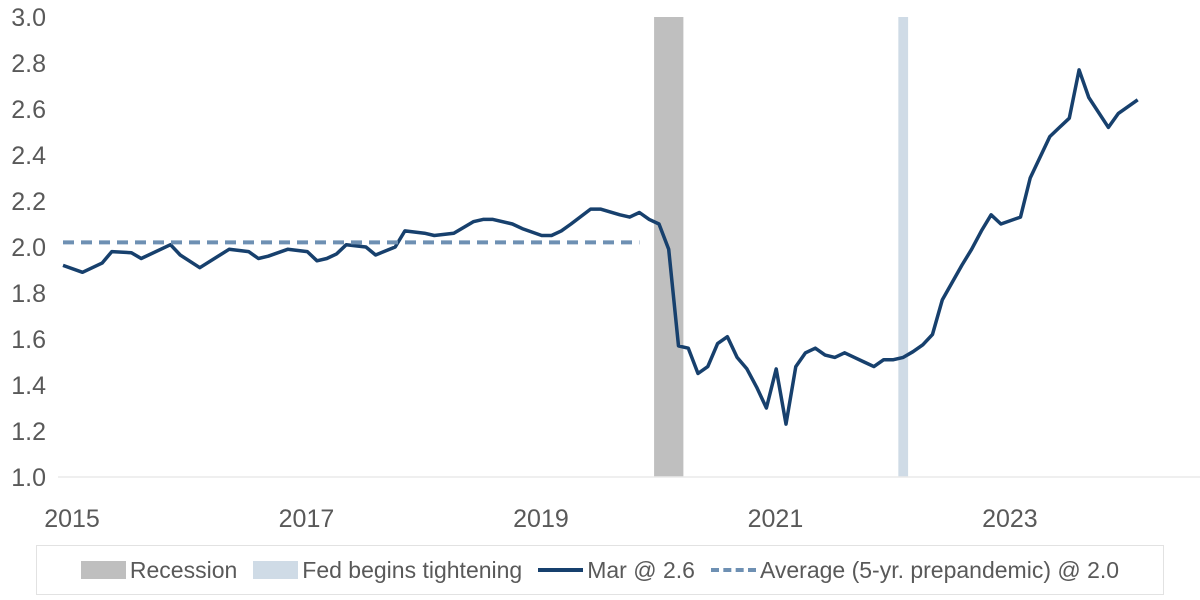 The height and width of the screenshot is (600, 1200). What do you see at coordinates (939, 569) in the screenshot?
I see `legend-label: Average (5-yr. prepandemic) @ 2.0` at bounding box center [939, 569].